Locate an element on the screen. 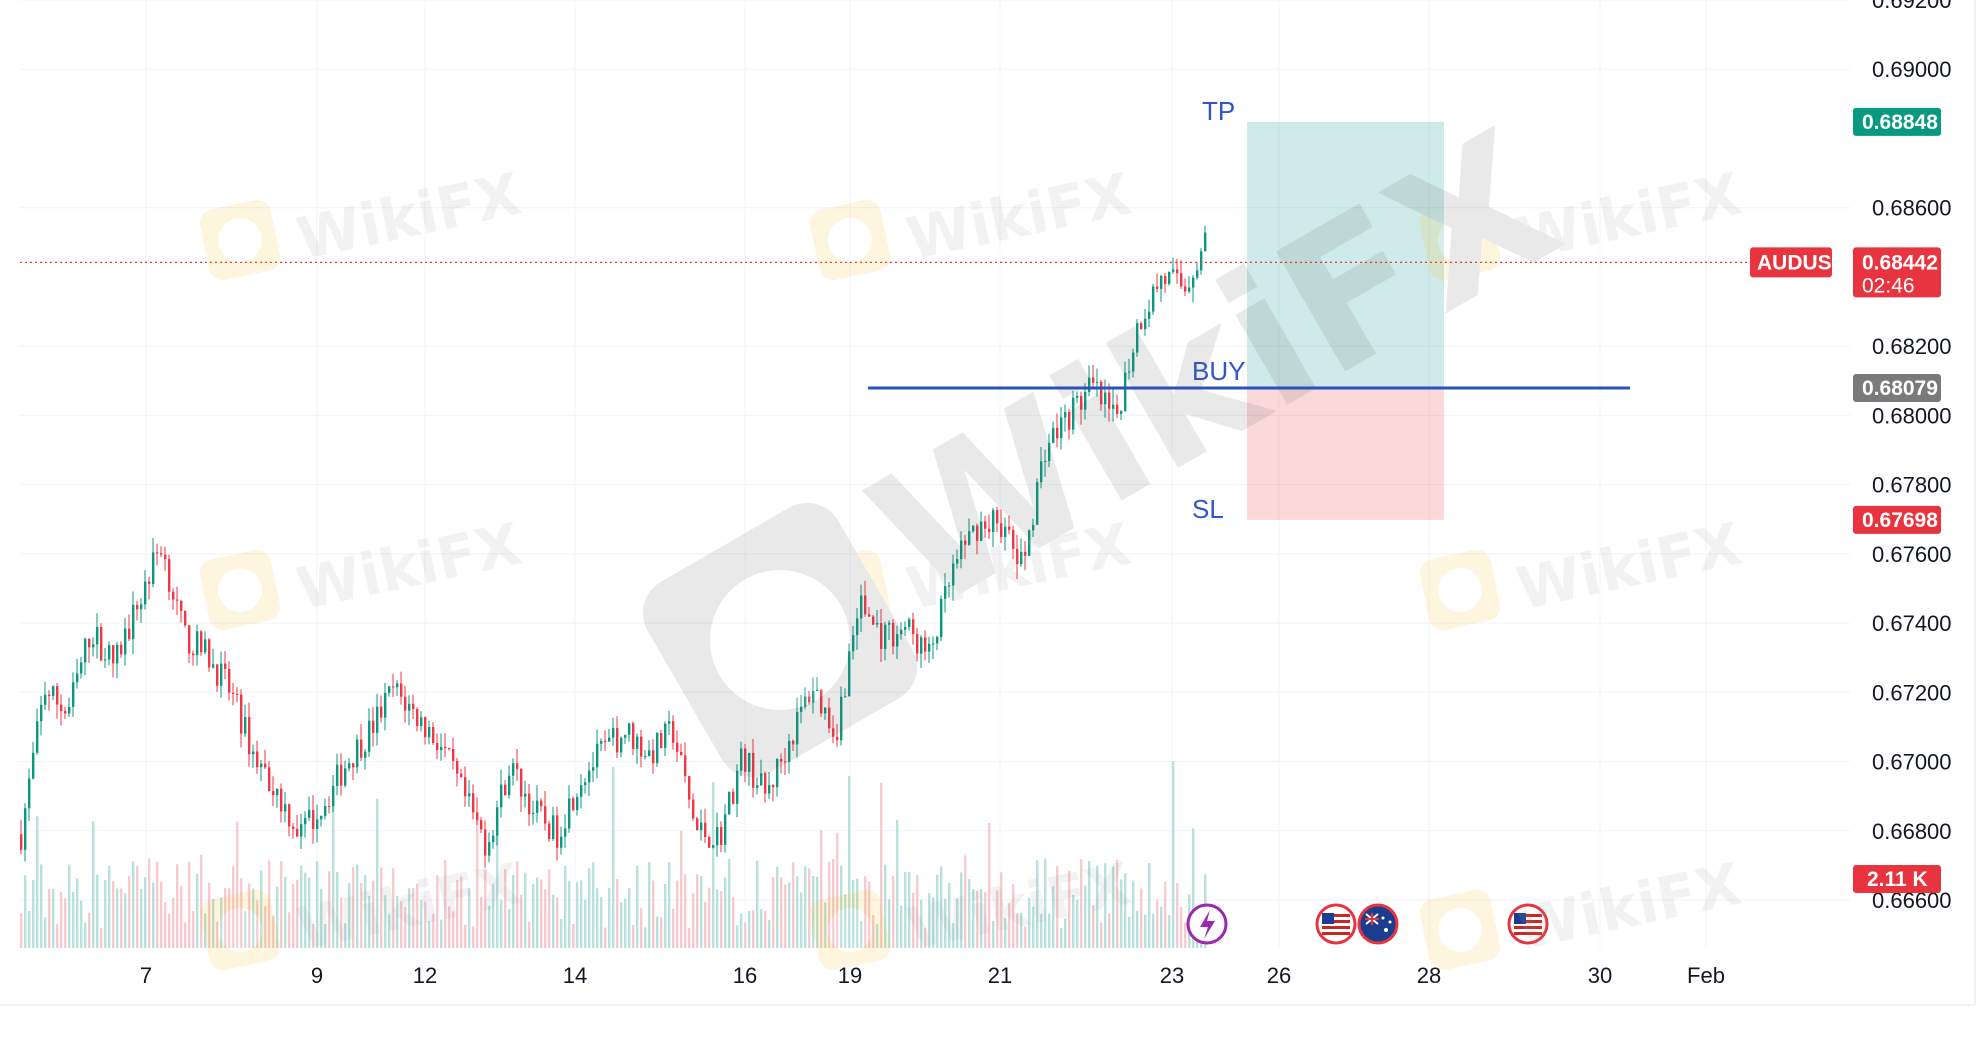 This screenshot has width=1988, height=1038. stop-loss-zone is located at coordinates (1345, 454).